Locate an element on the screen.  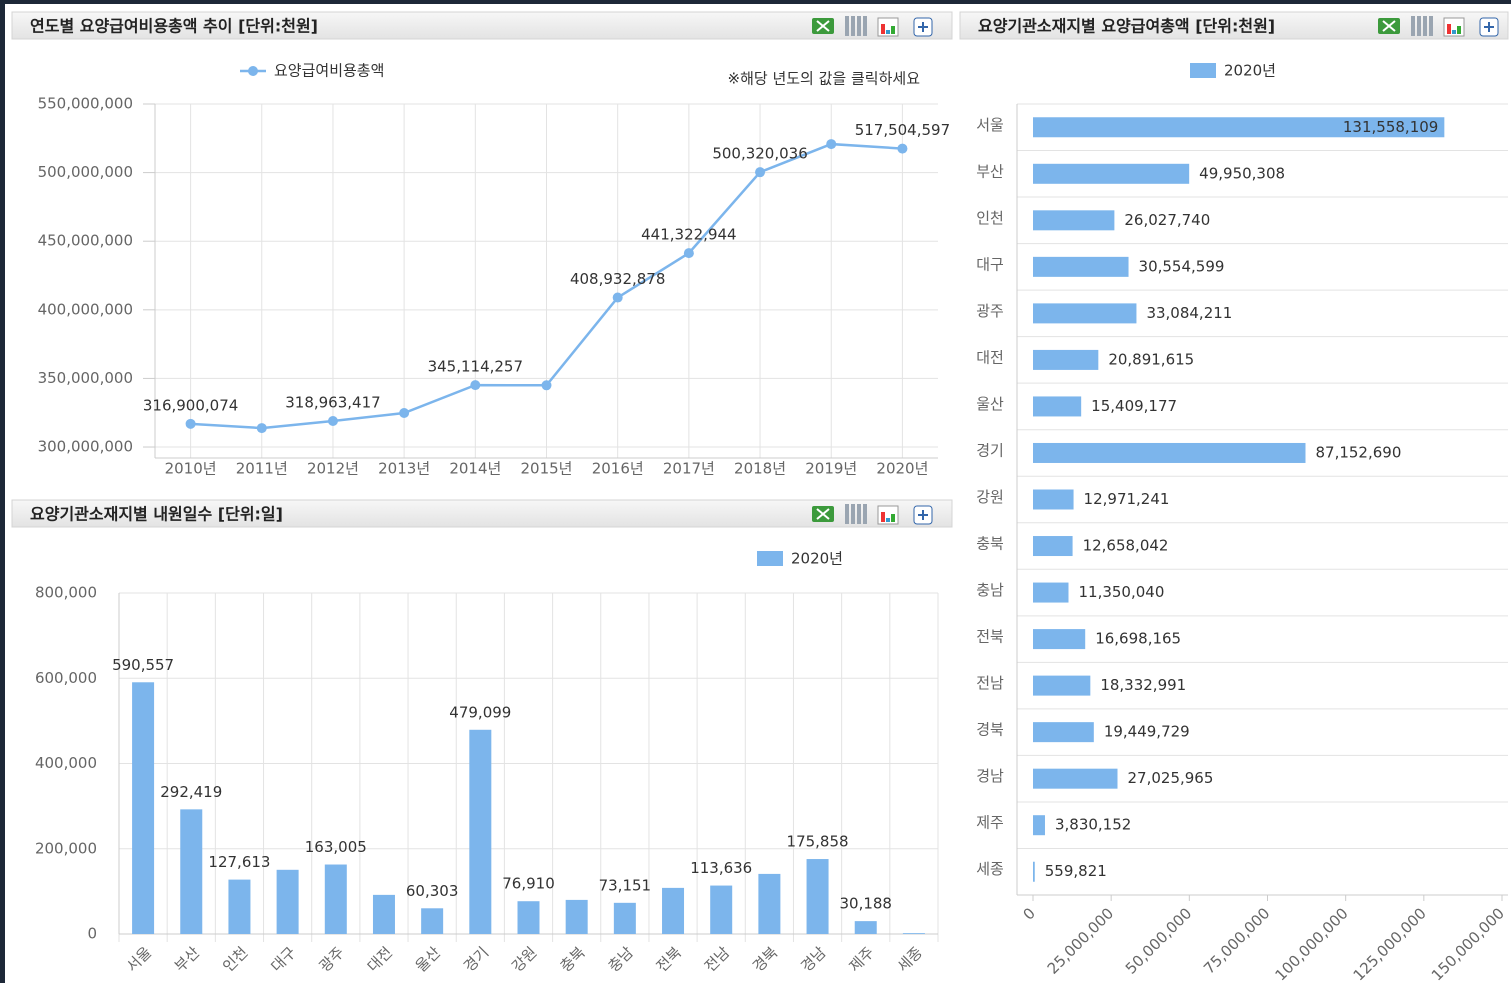
data-label: 60,303 is located at coordinates (432, 891).